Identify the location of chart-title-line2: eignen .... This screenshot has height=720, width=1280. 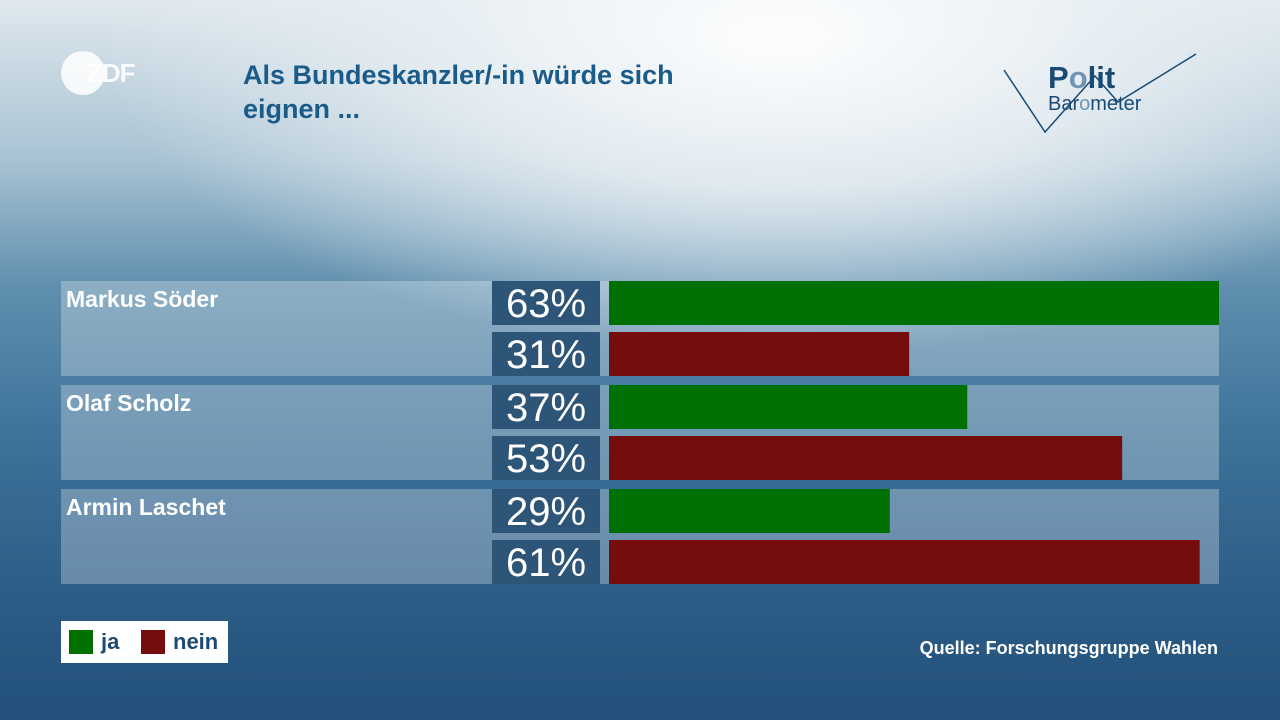
(302, 109).